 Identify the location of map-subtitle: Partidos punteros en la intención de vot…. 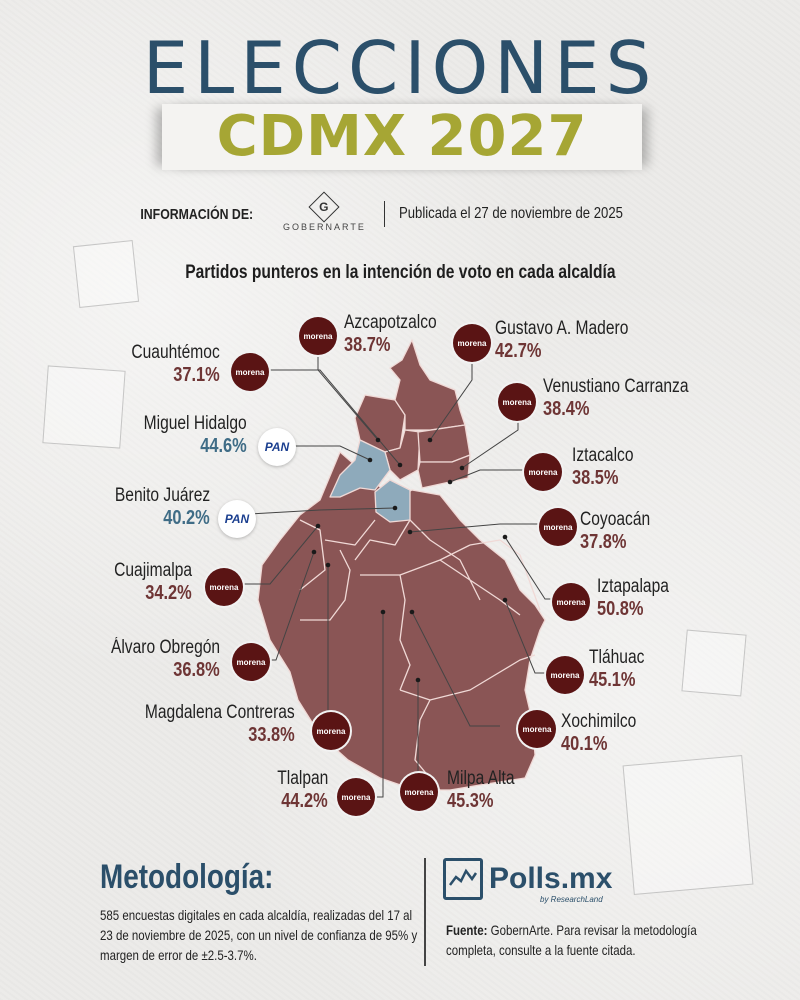
(400, 272).